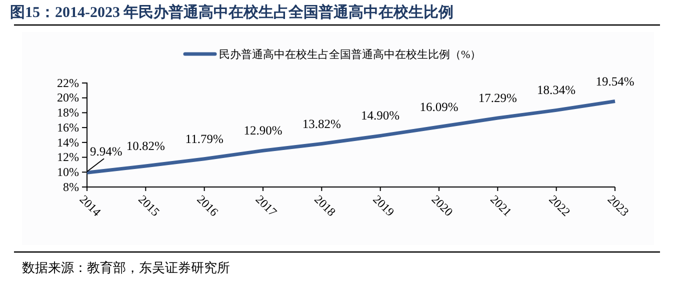 The image size is (676, 285). Describe the element at coordinates (71, 187) in the screenshot. I see `y-tick-label: 8%` at that location.